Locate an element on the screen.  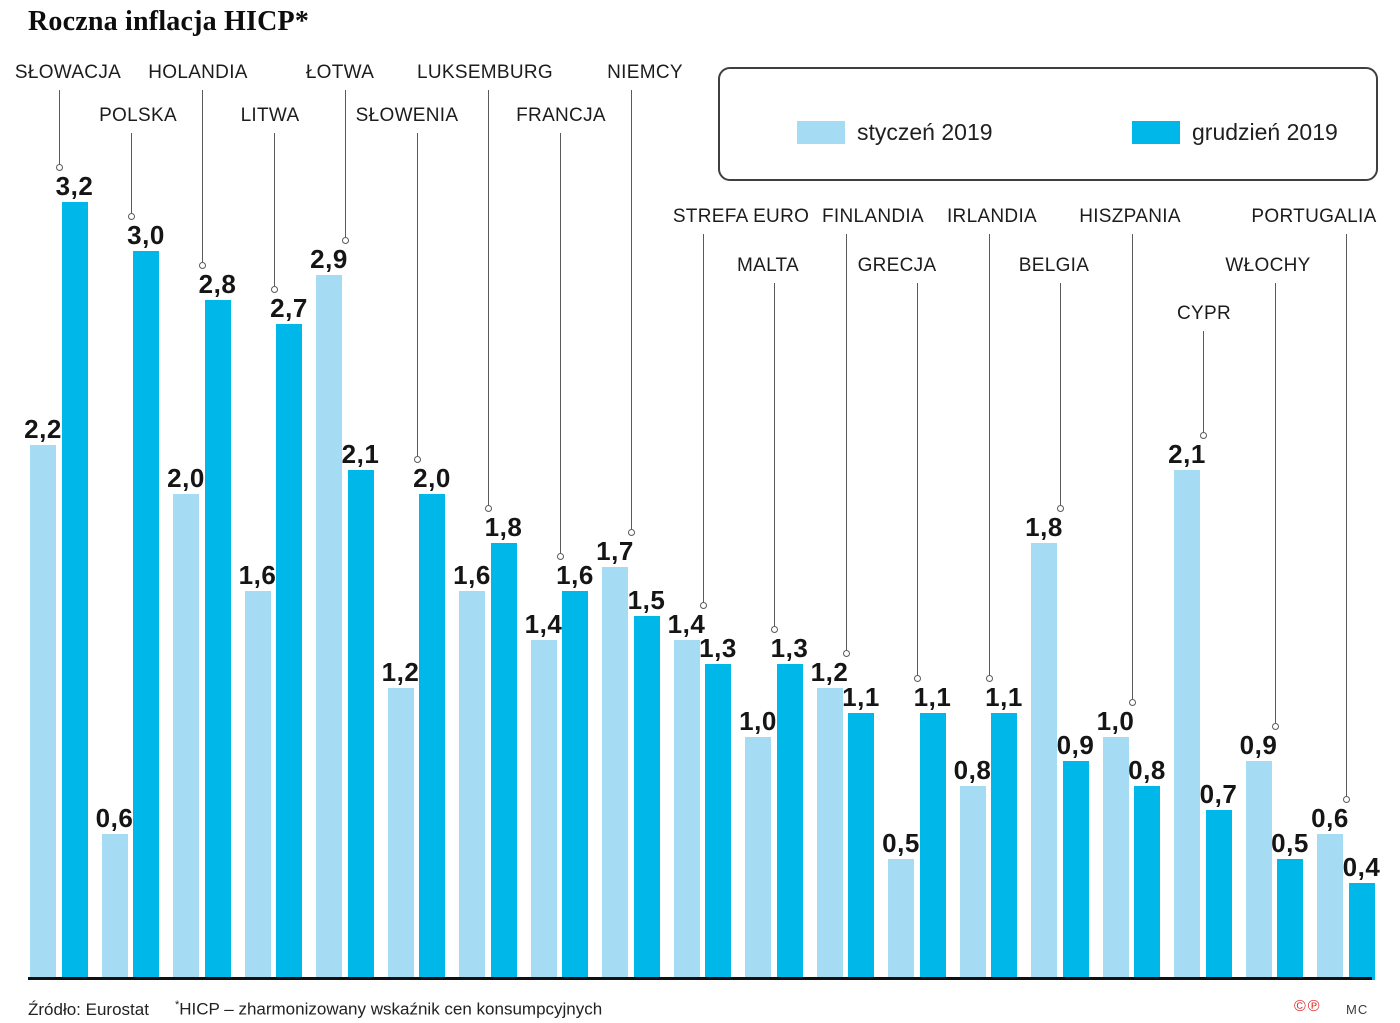
bar-jan-grecja is located at coordinates (901, 919).